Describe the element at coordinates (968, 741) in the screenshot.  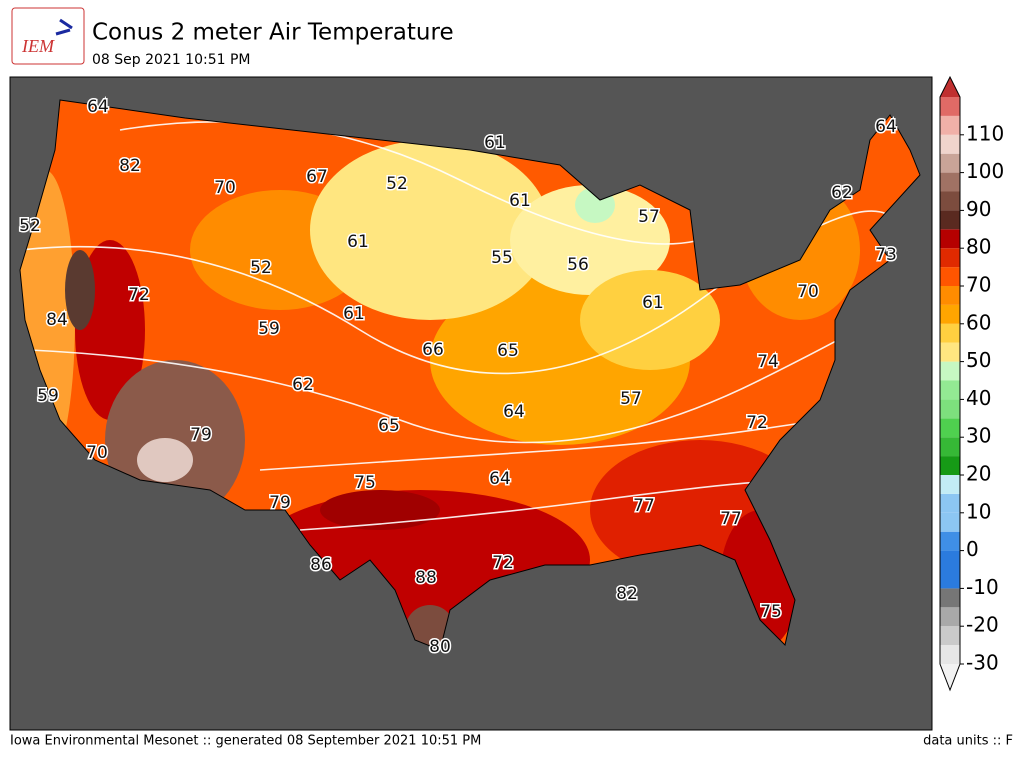
I see `footer-right: data units :: F` at that location.